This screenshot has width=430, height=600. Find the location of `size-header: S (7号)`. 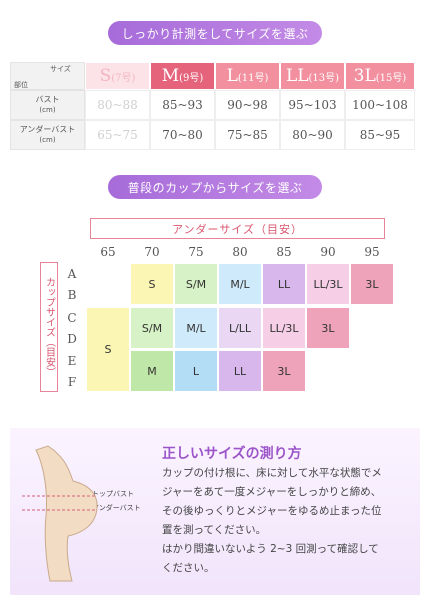

size-header: S (7号) is located at coordinates (117, 76).